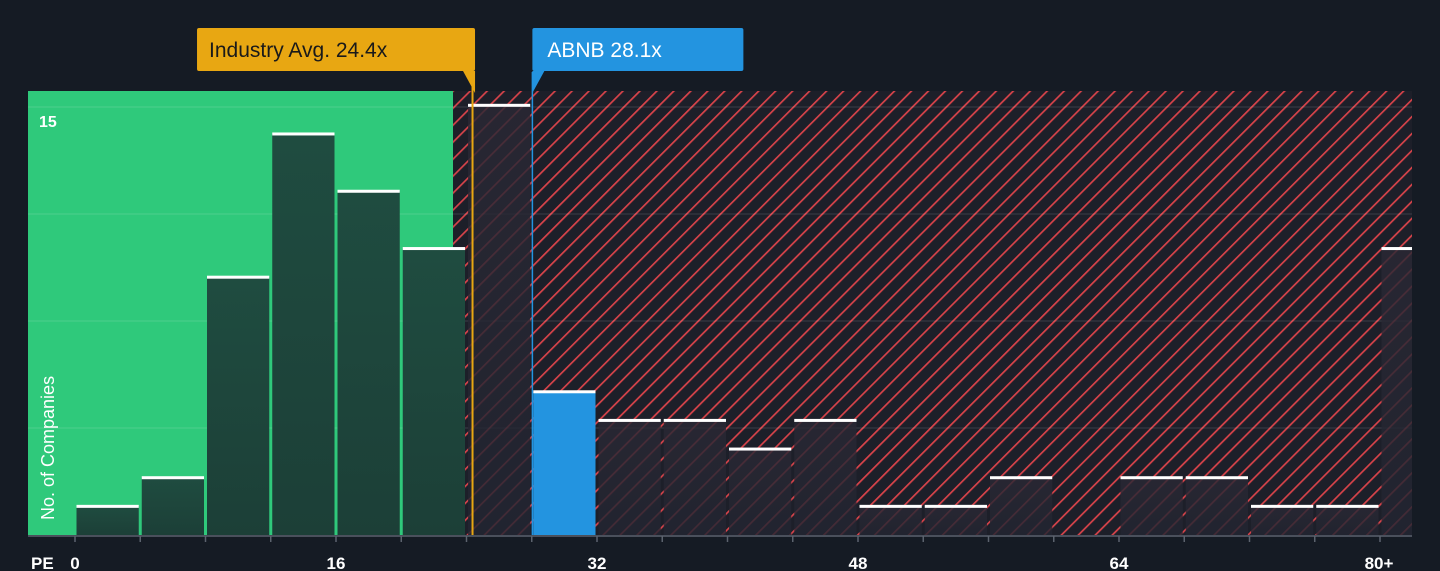  Describe the element at coordinates (42, 562) in the screenshot. I see `x-axis-label: PE` at that location.